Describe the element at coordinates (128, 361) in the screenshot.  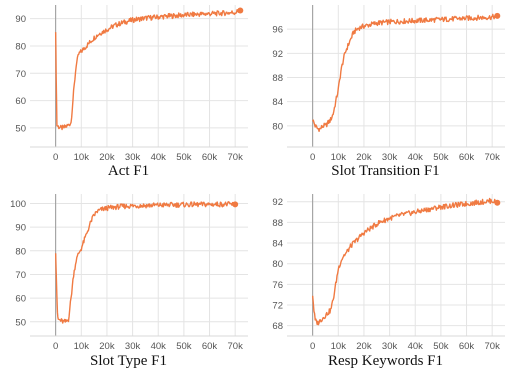
I see `chart-caption: Slot Type F1` at that location.